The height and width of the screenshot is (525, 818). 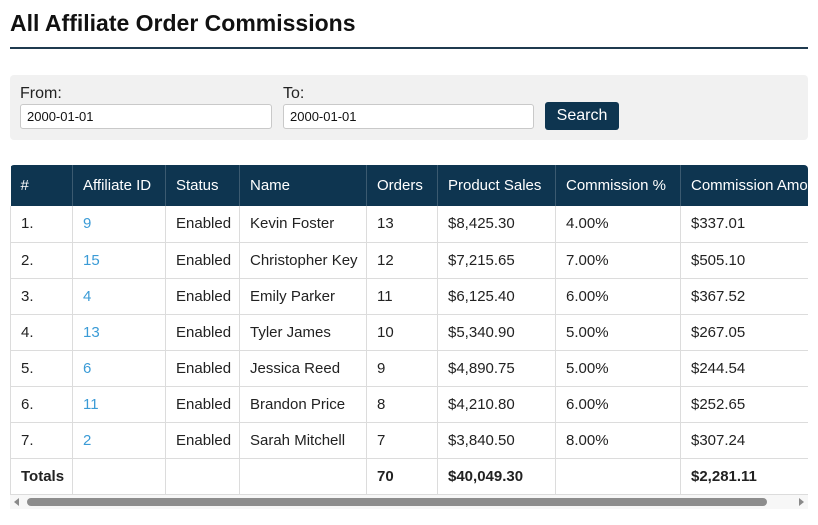 I want to click on name-cell: Emily Parker, so click(x=303, y=296).